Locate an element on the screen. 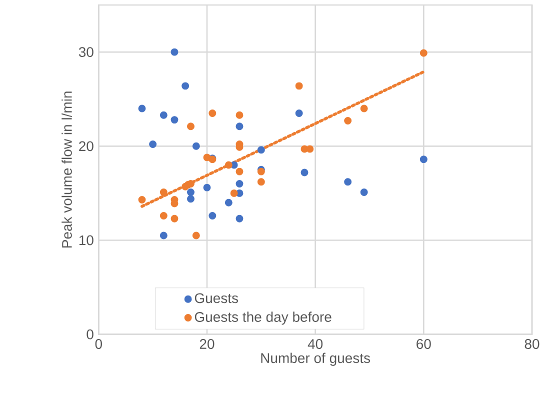 Image resolution: width=544 pixels, height=405 pixels. y-axis-title: Peak volume flow in l/min is located at coordinates (67, 170).